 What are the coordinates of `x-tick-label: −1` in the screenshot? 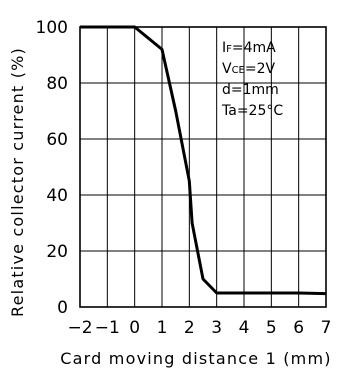 It's located at (107, 328).